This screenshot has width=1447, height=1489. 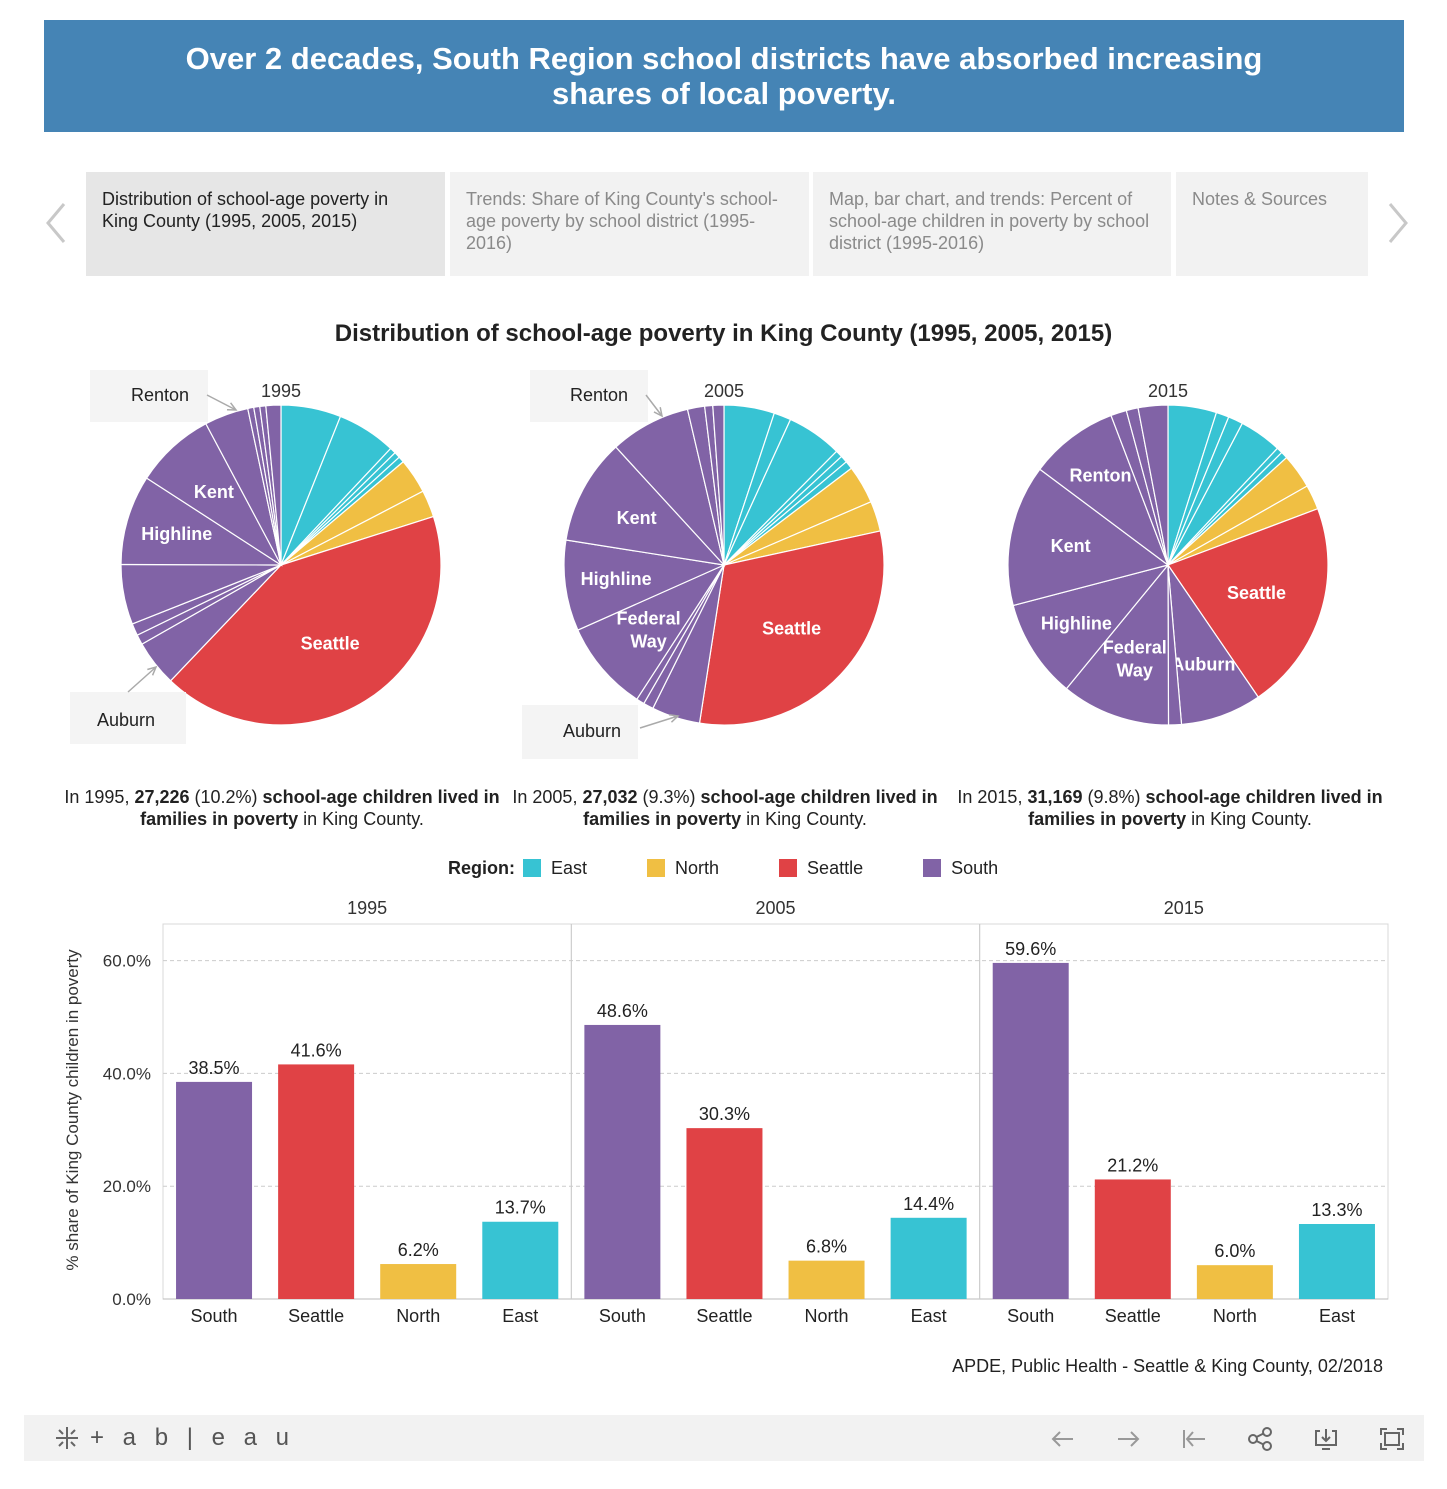 I want to click on revert-icon, so click(x=1194, y=1439).